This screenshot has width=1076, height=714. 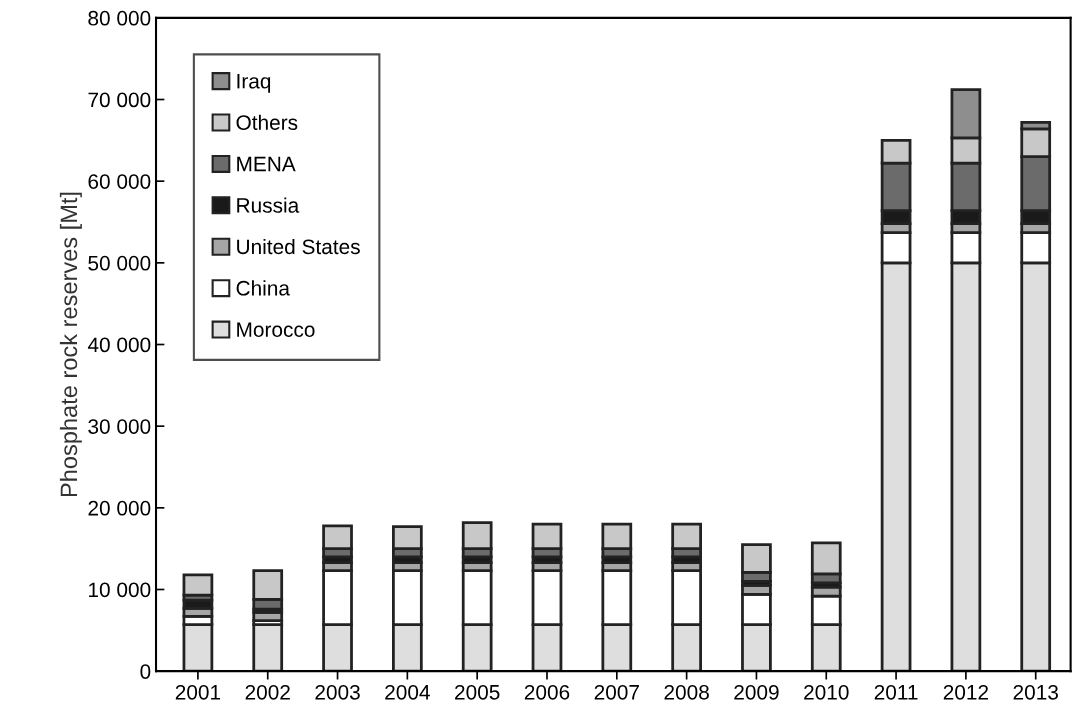 What do you see at coordinates (477, 692) in the screenshot?
I see `x-tick-label: 2005` at bounding box center [477, 692].